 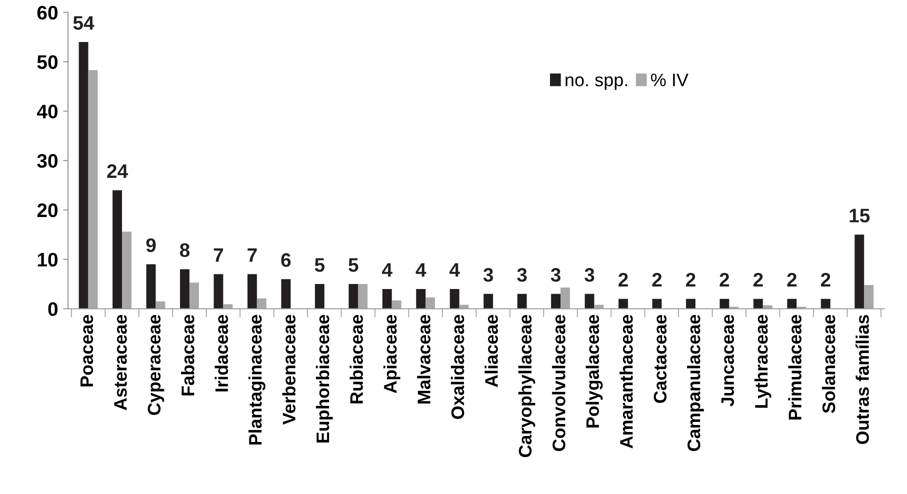 I want to click on x-tick-label: Lythraceae, so click(x=763, y=361).